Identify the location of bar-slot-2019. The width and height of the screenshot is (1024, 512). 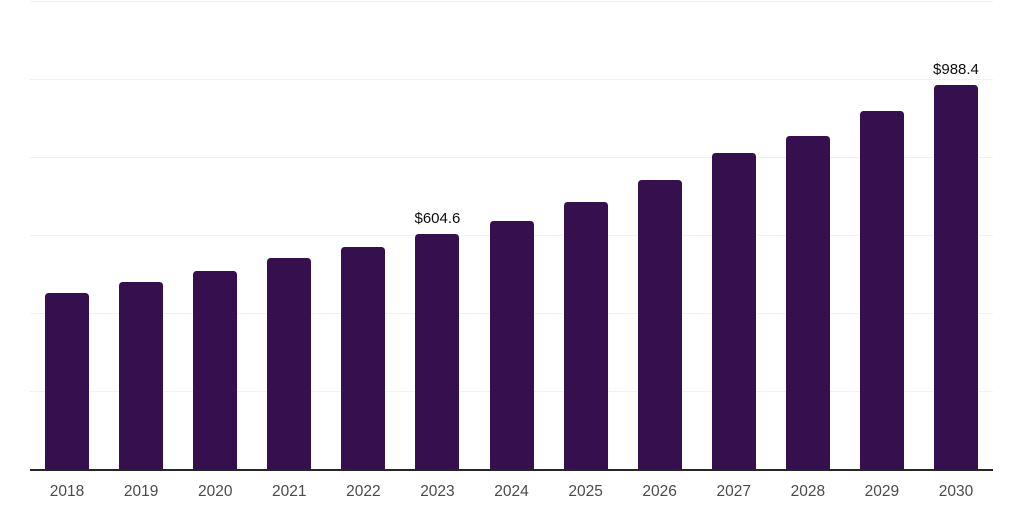
(141, 235).